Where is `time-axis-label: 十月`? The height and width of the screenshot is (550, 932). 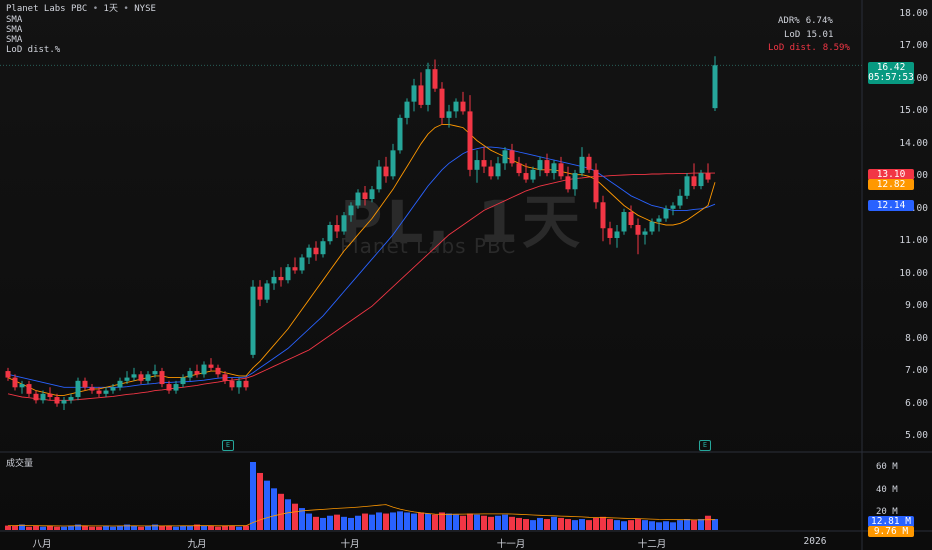
time-axis-label: 十月 is located at coordinates (350, 544).